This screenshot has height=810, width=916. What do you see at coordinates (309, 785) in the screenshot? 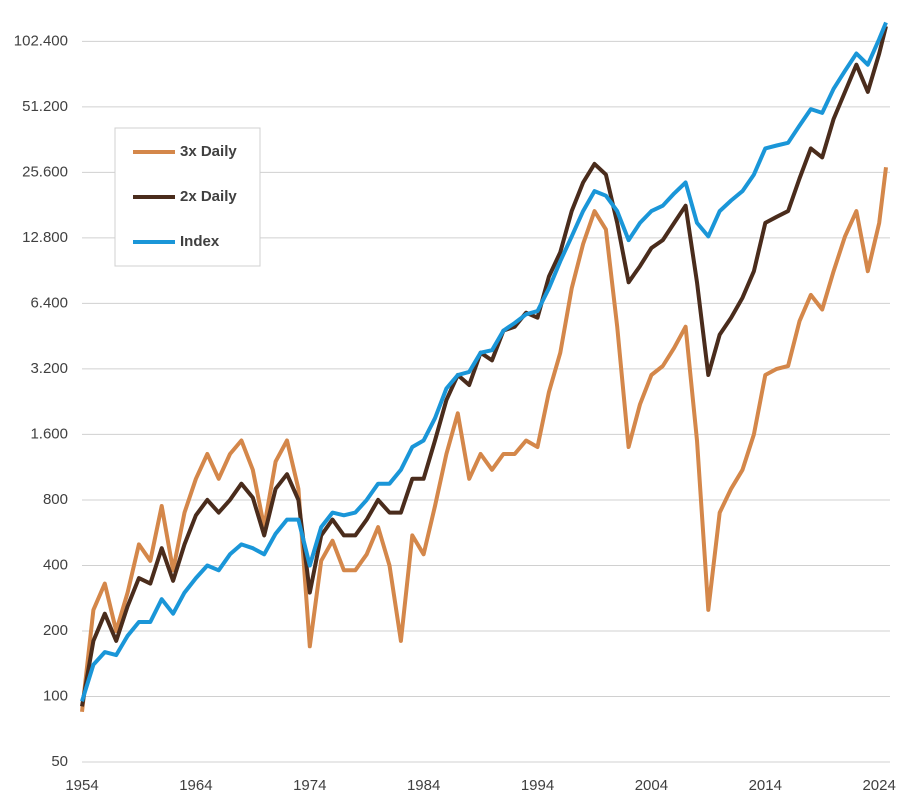
I see `x-tick-label: 1974` at bounding box center [309, 785].